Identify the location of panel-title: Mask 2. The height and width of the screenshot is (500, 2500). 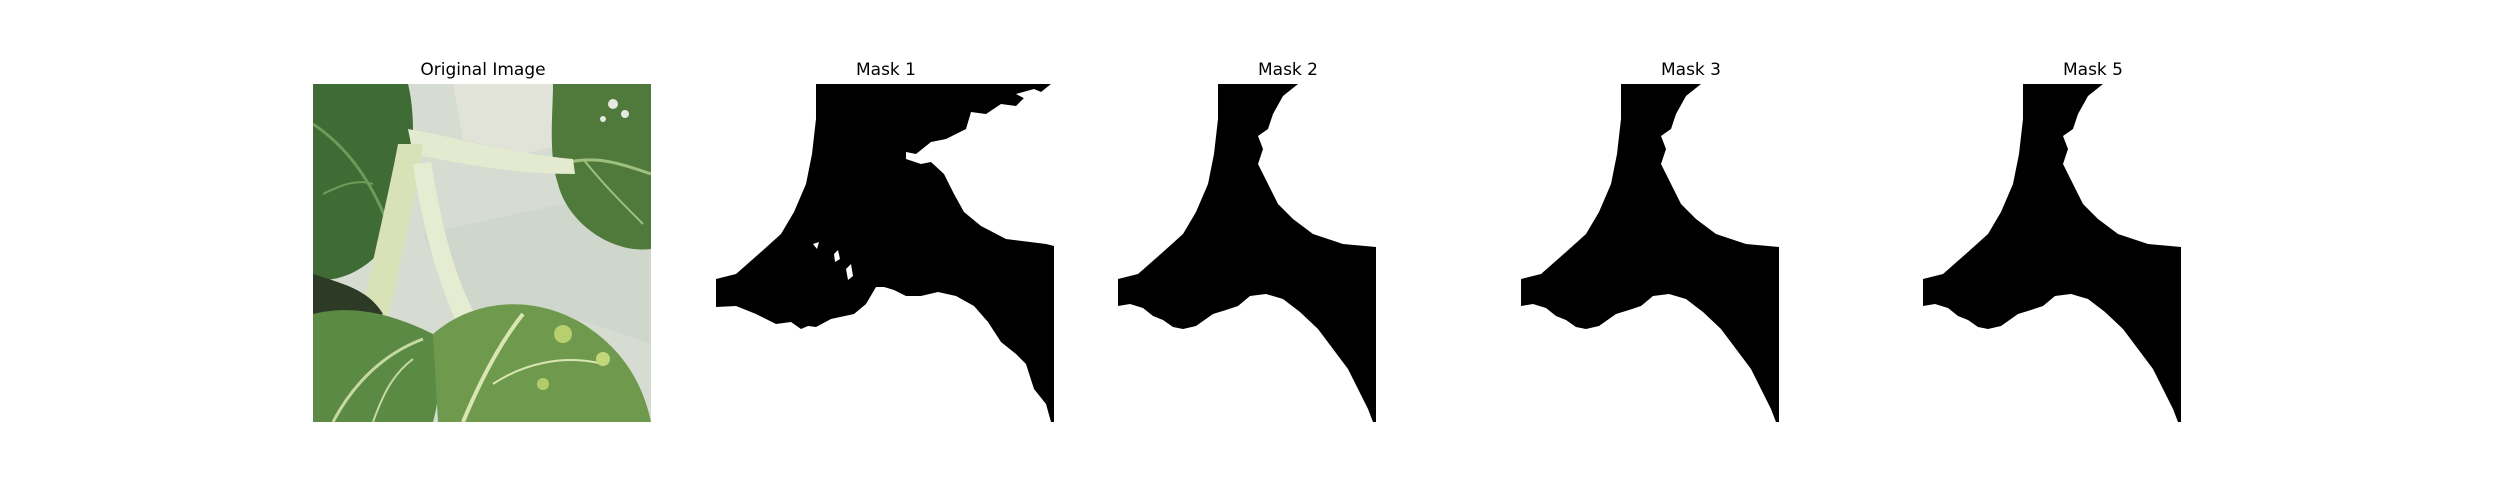
(1287, 70).